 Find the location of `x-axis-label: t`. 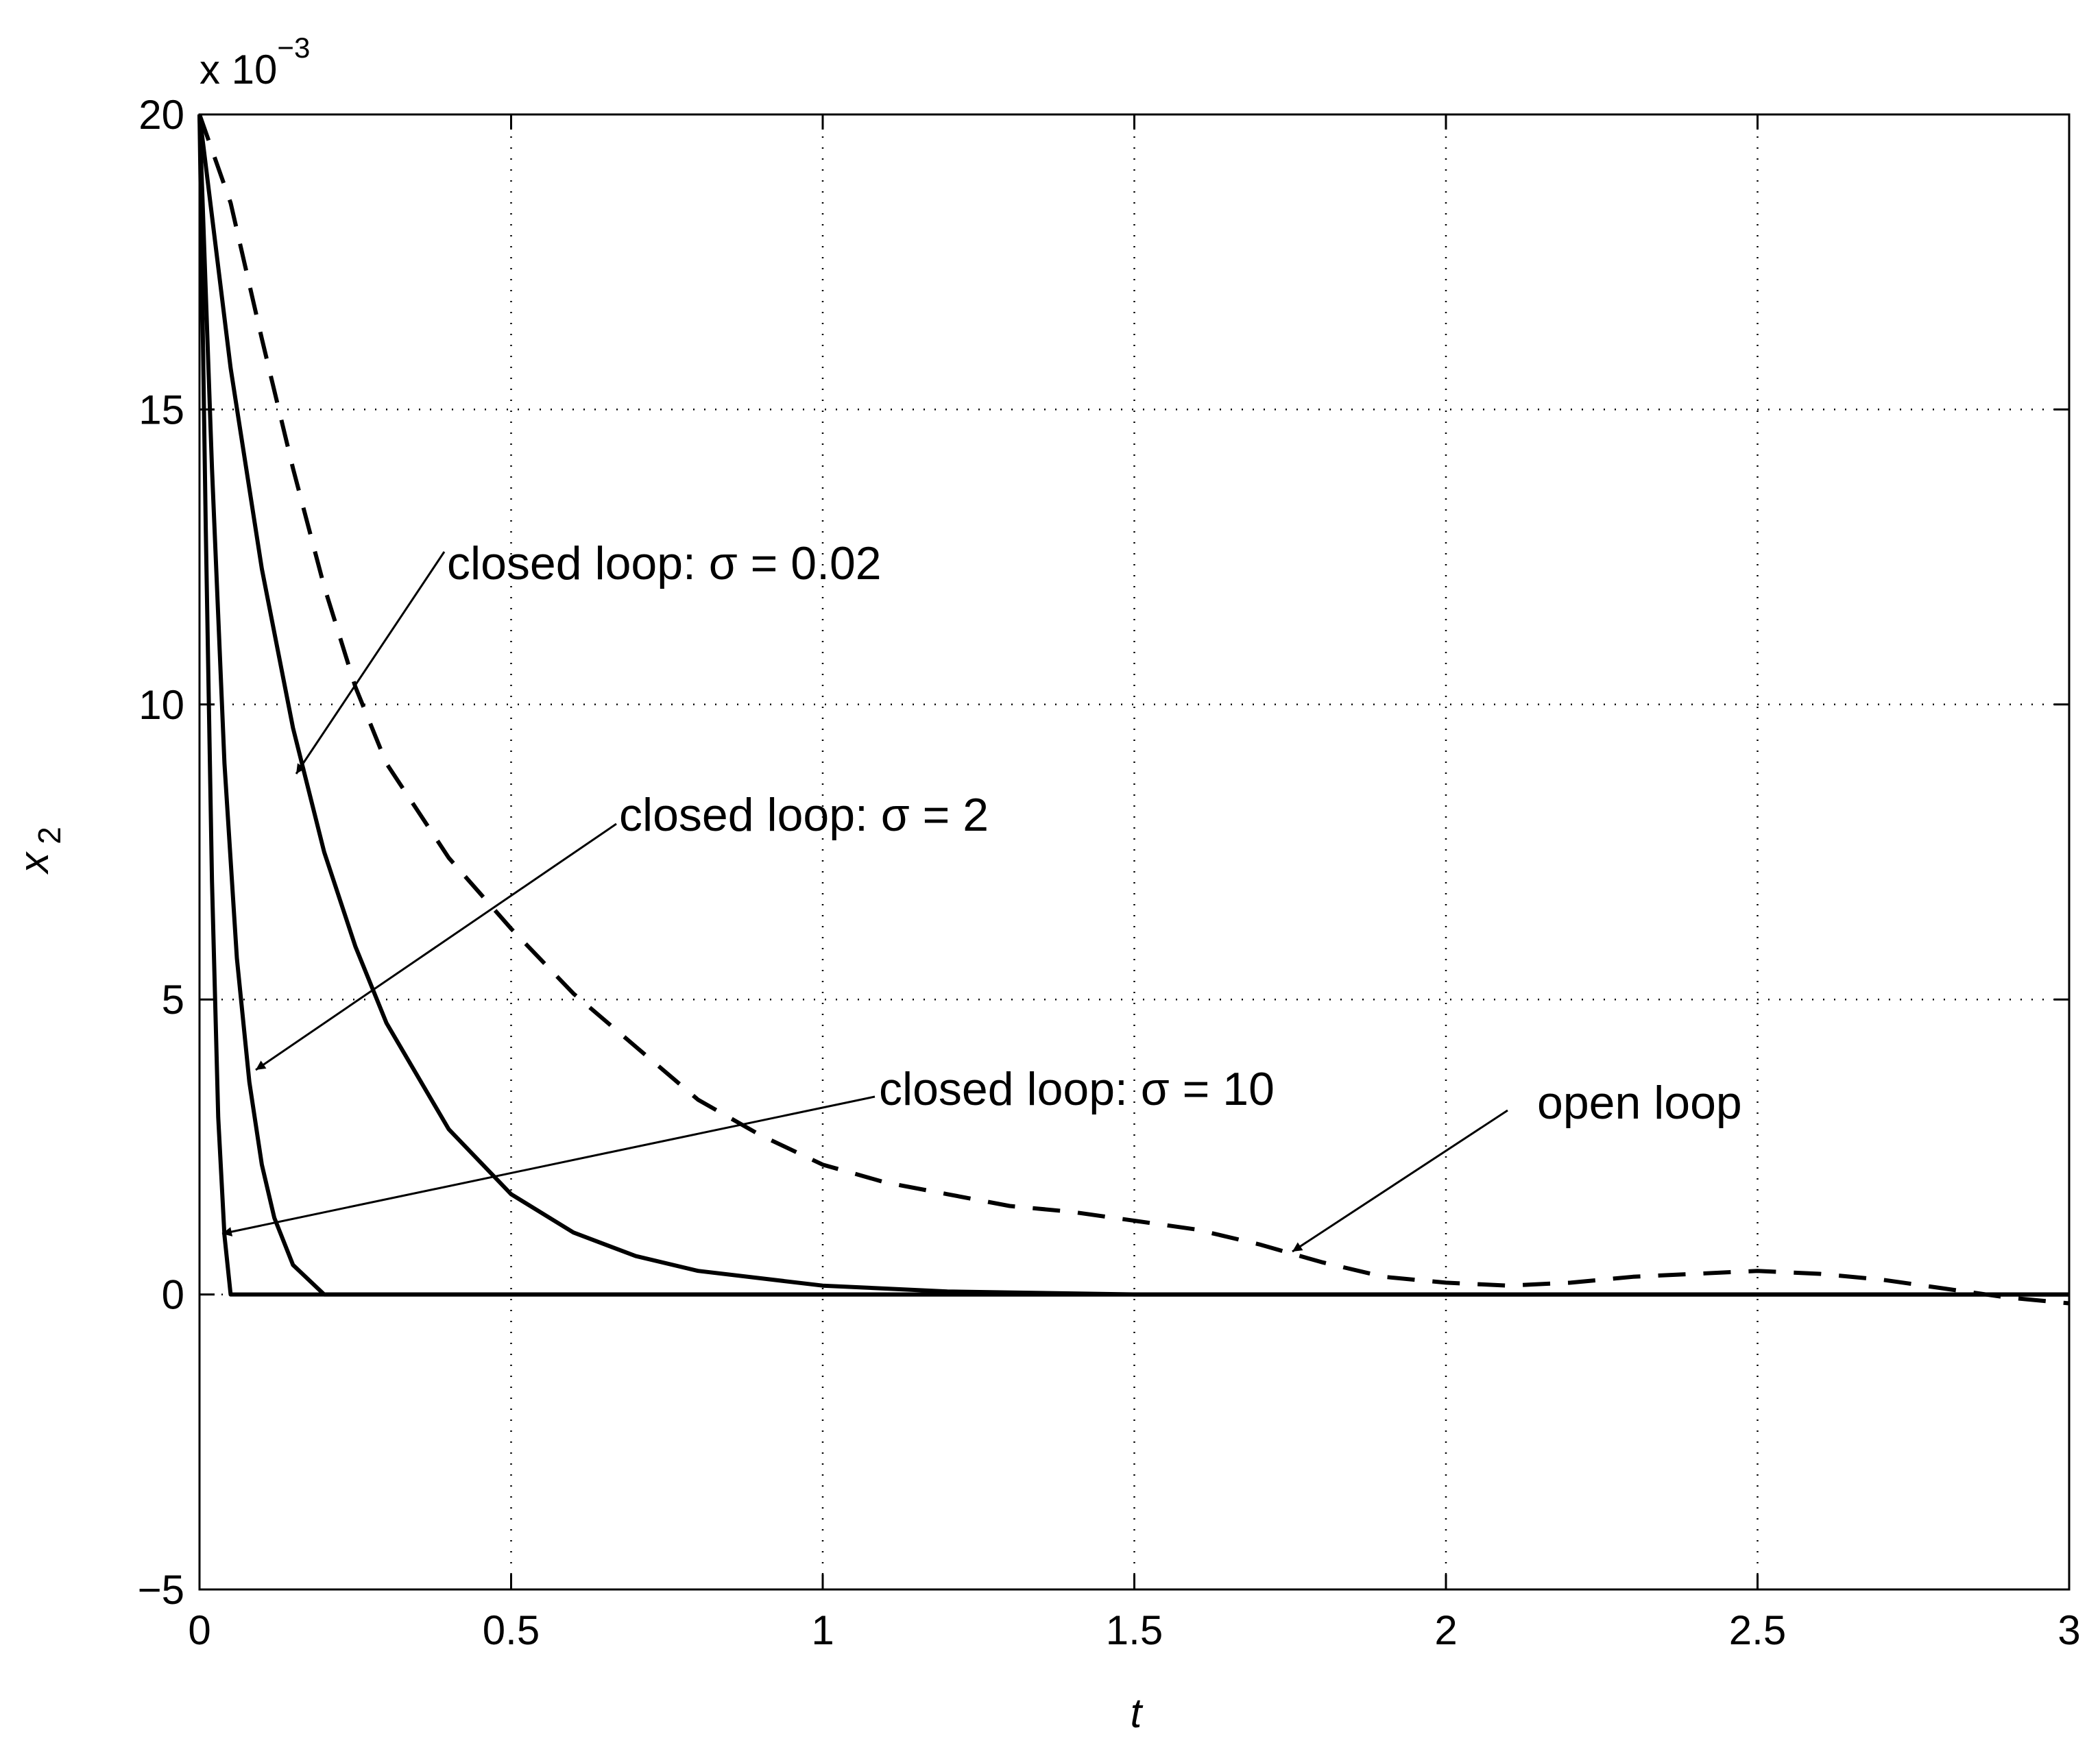

x-axis-label: t is located at coordinates (1137, 1713).